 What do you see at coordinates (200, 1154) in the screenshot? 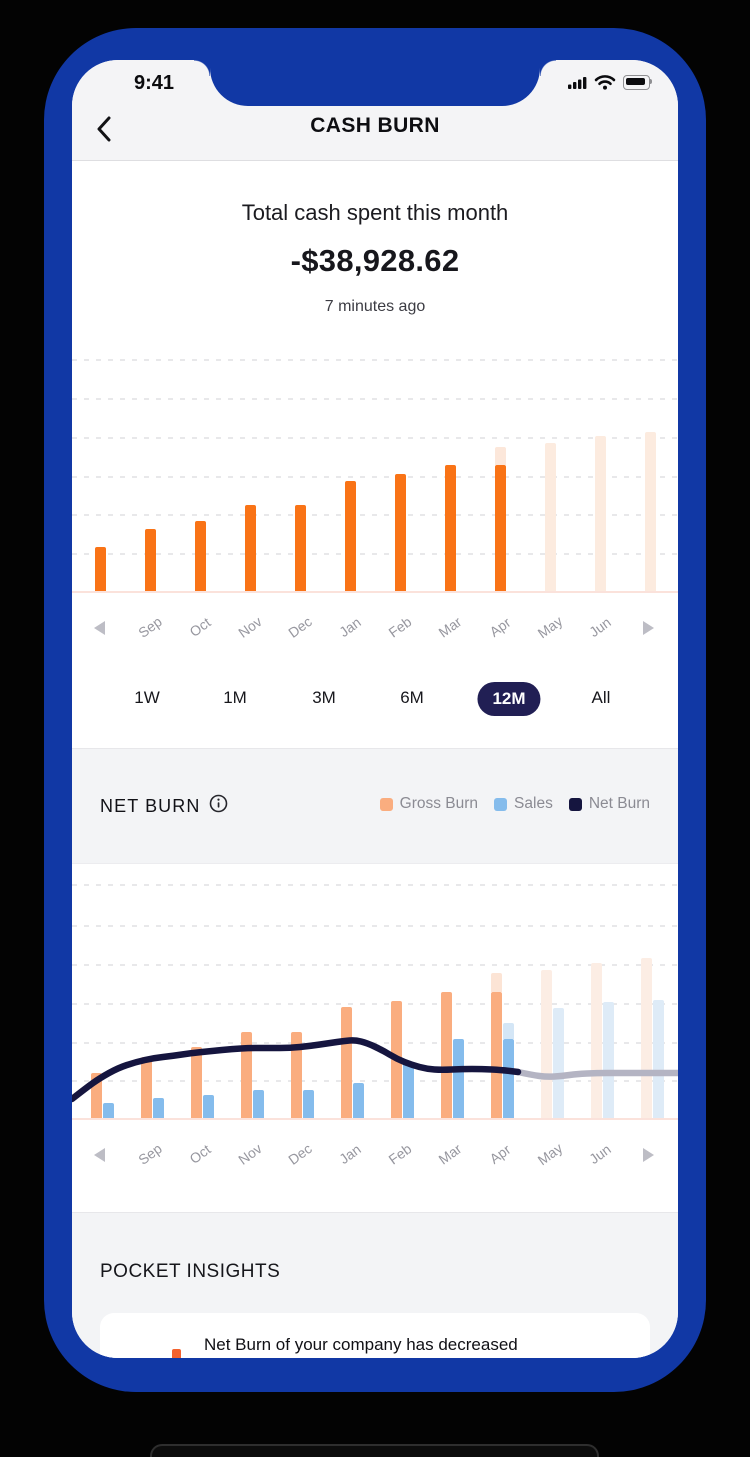
I see `x-tick-label: Oct` at bounding box center [200, 1154].